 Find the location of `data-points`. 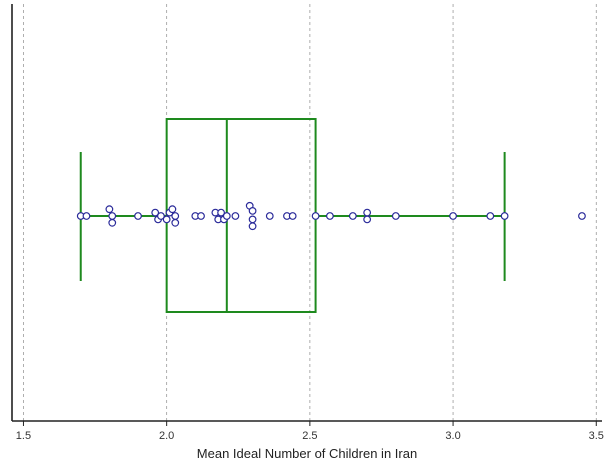

data-points is located at coordinates (331, 216).